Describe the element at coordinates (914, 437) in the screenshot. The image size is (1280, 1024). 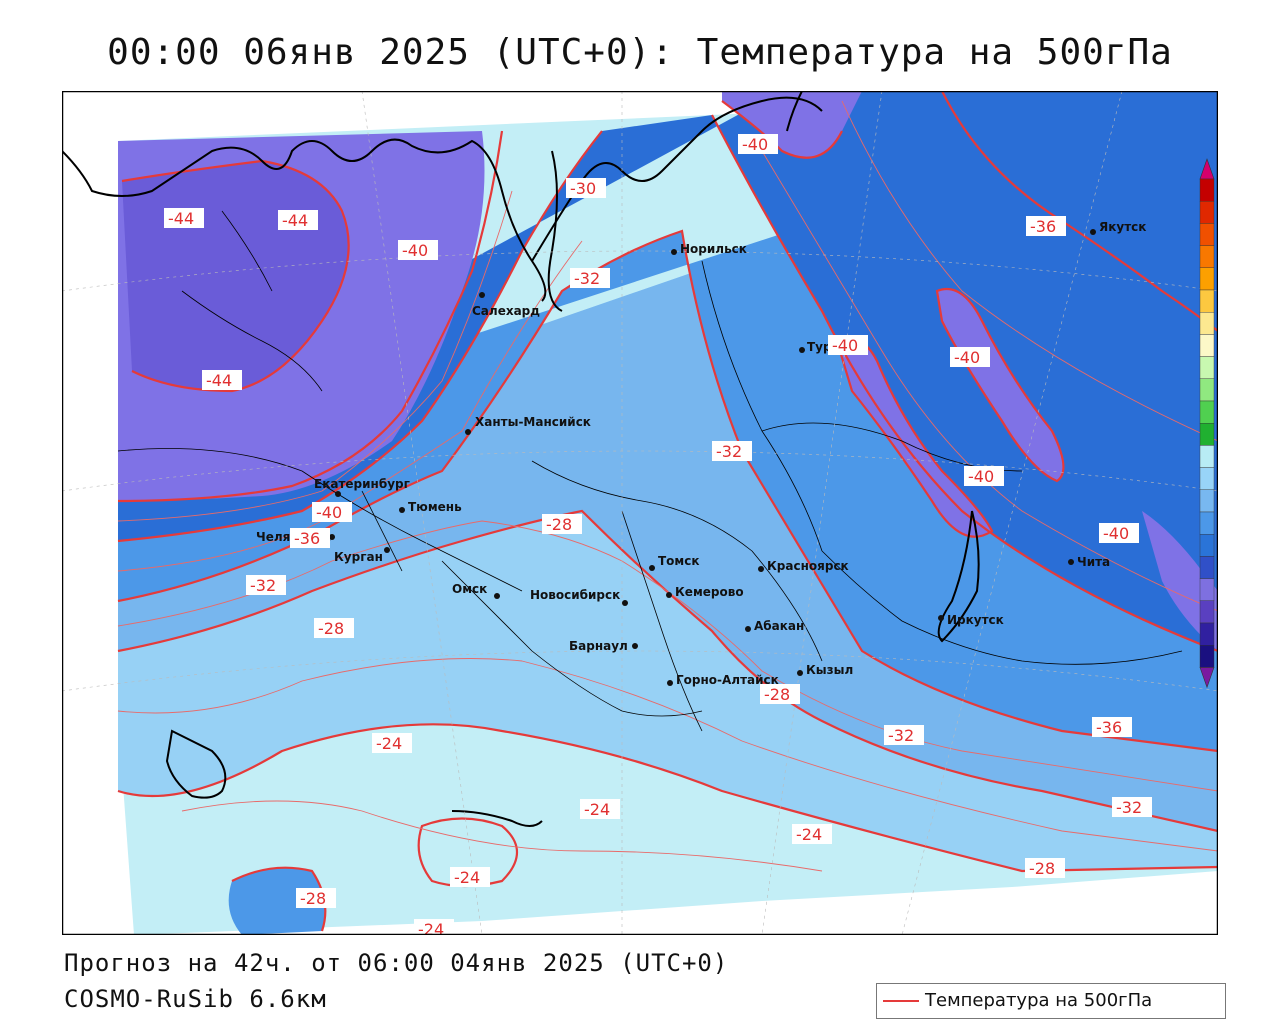
I see `temp-zone-minus40-c` at that location.